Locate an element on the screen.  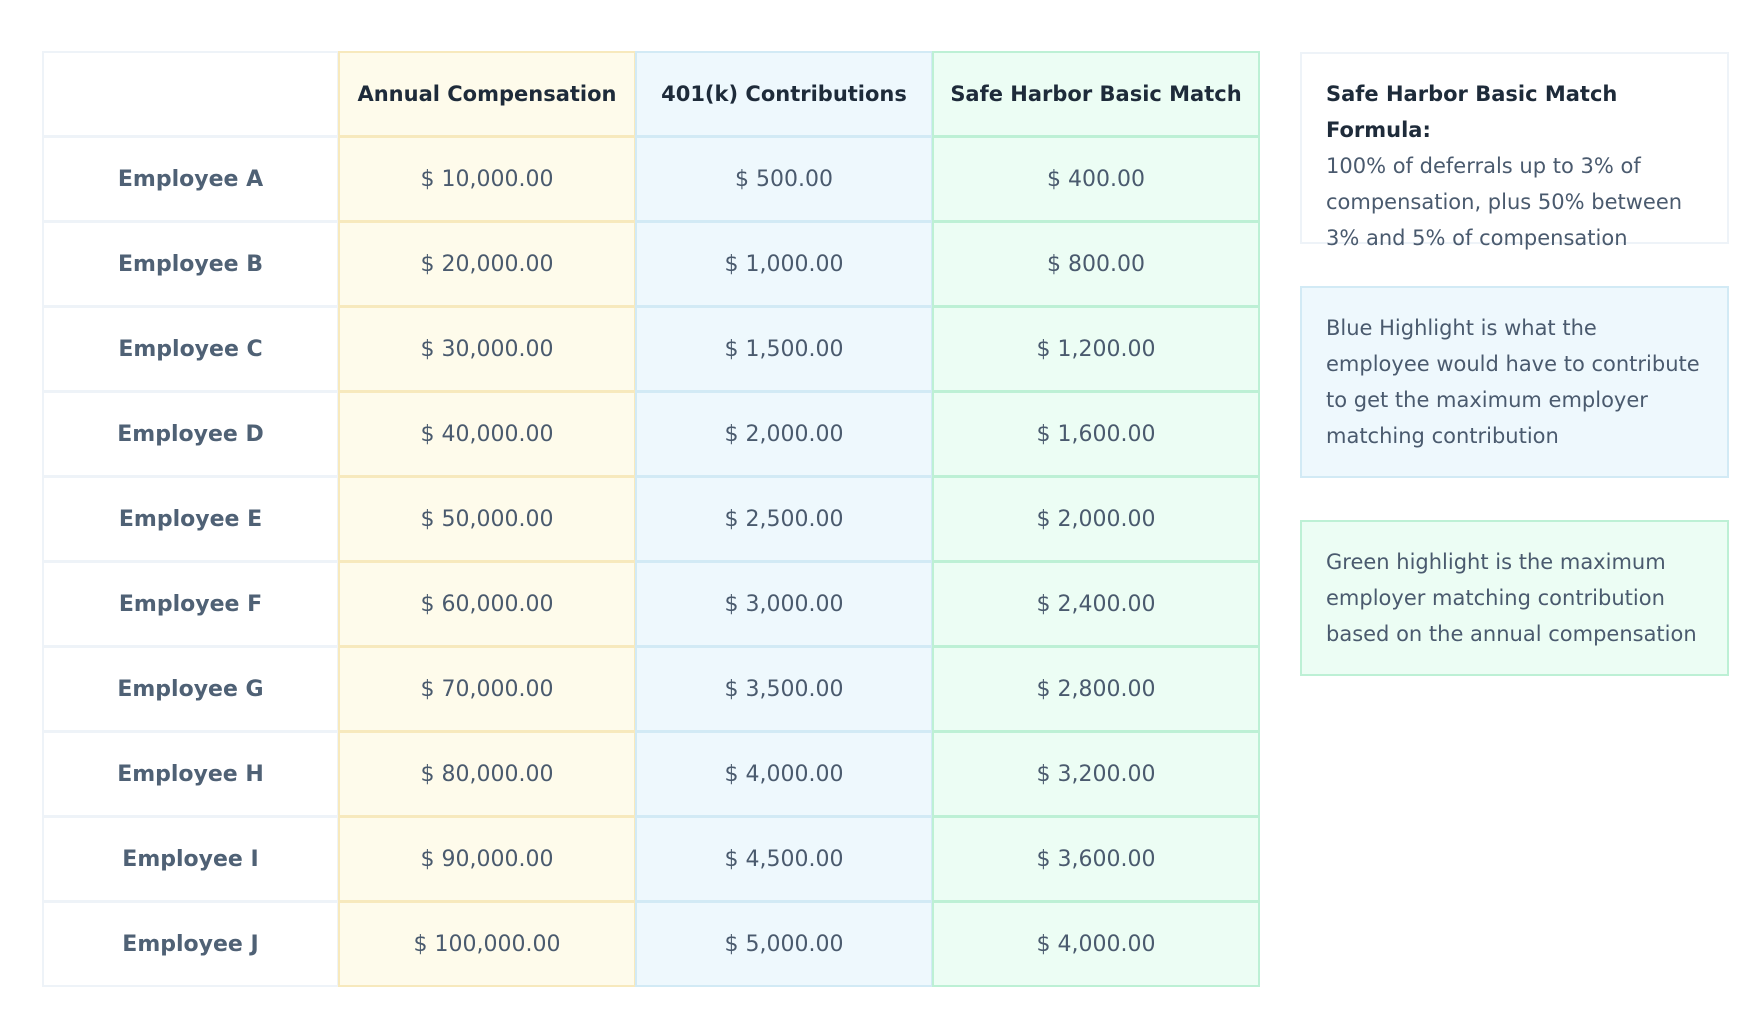
corner-cell is located at coordinates (190, 94).